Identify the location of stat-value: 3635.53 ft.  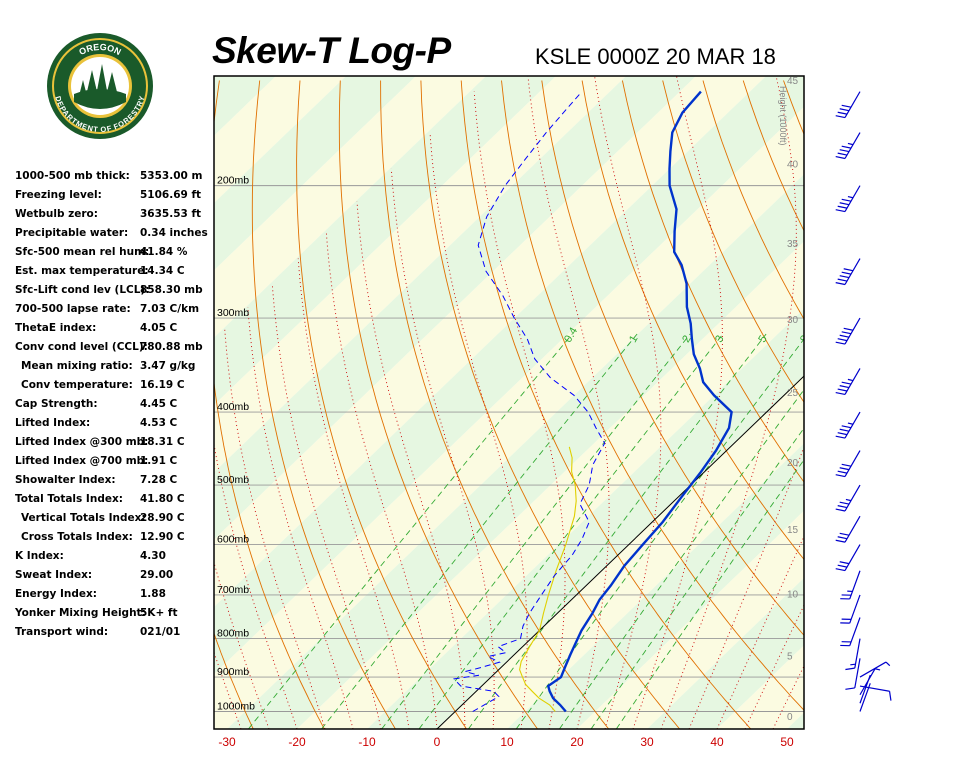
(171, 214).